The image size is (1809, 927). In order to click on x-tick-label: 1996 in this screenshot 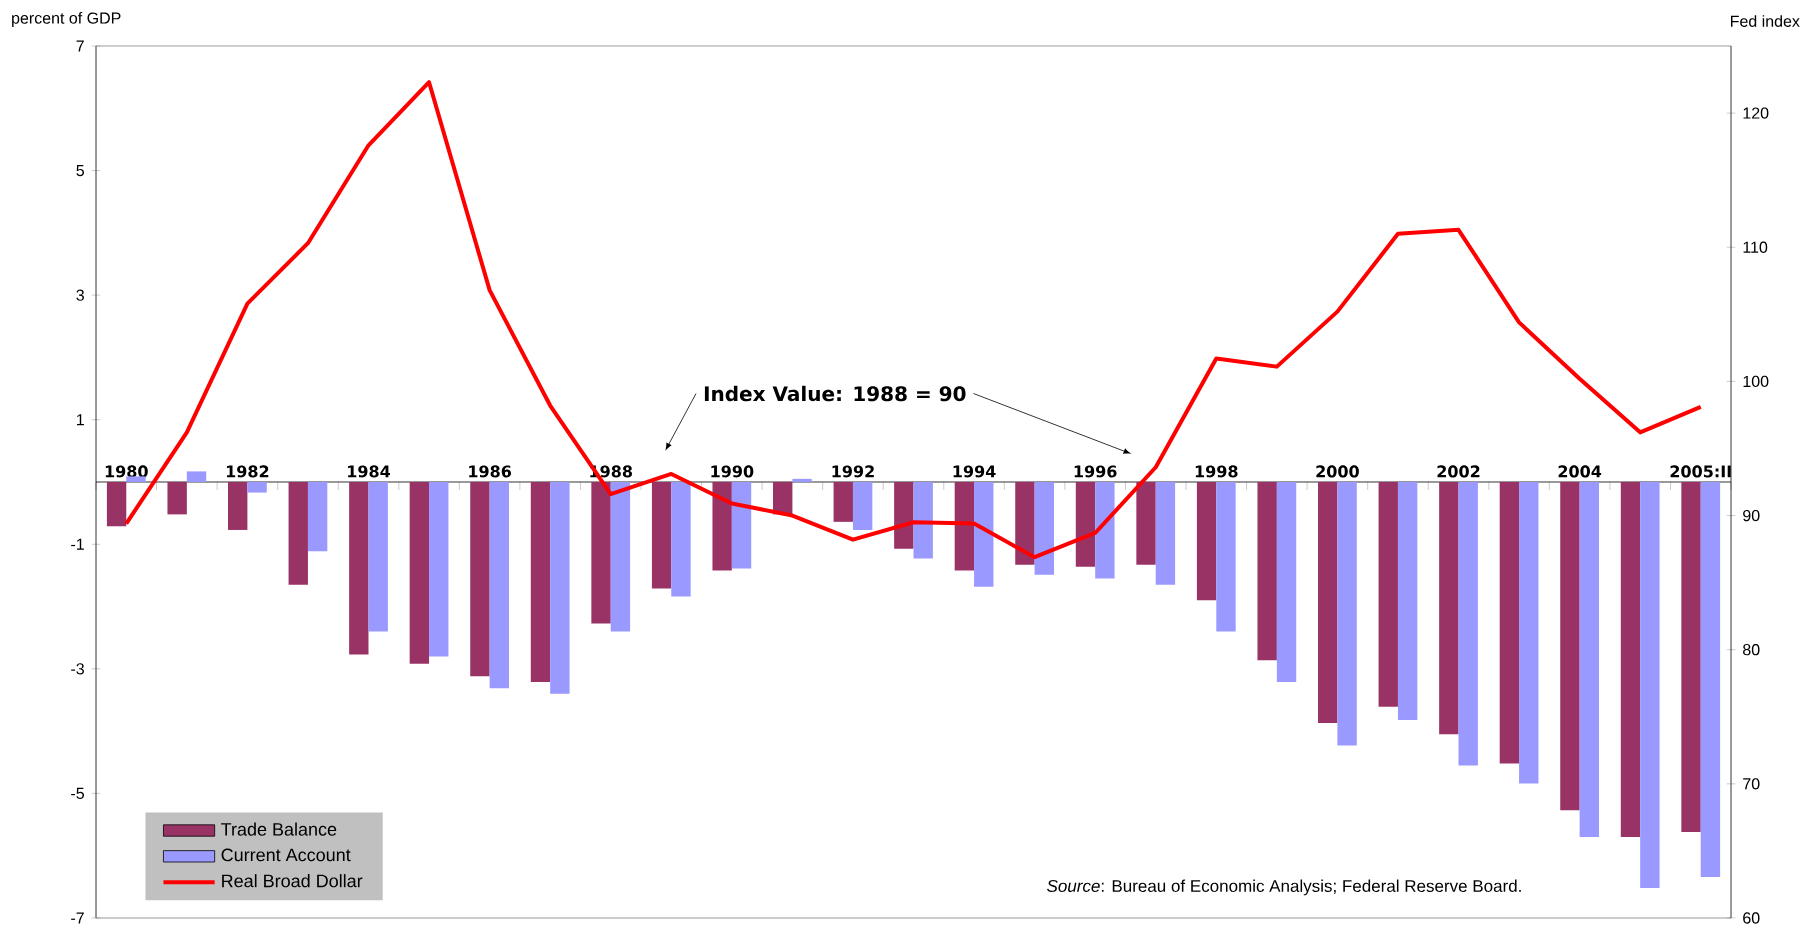, I will do `click(1095, 471)`.